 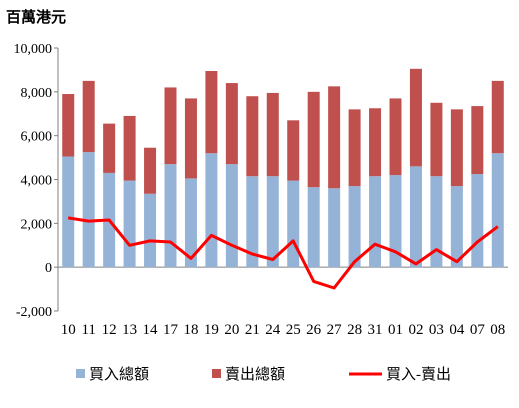 I want to click on y-tick-label: 2,000, so click(x=37, y=224).